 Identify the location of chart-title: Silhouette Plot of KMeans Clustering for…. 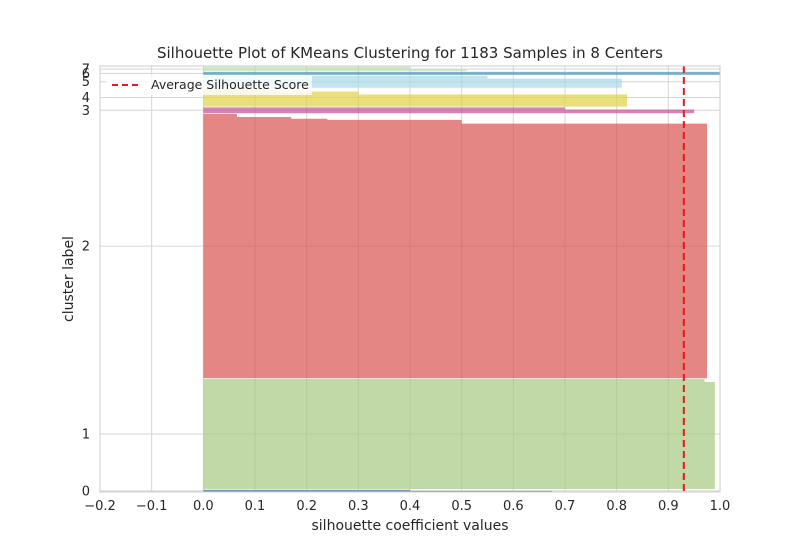
(410, 53).